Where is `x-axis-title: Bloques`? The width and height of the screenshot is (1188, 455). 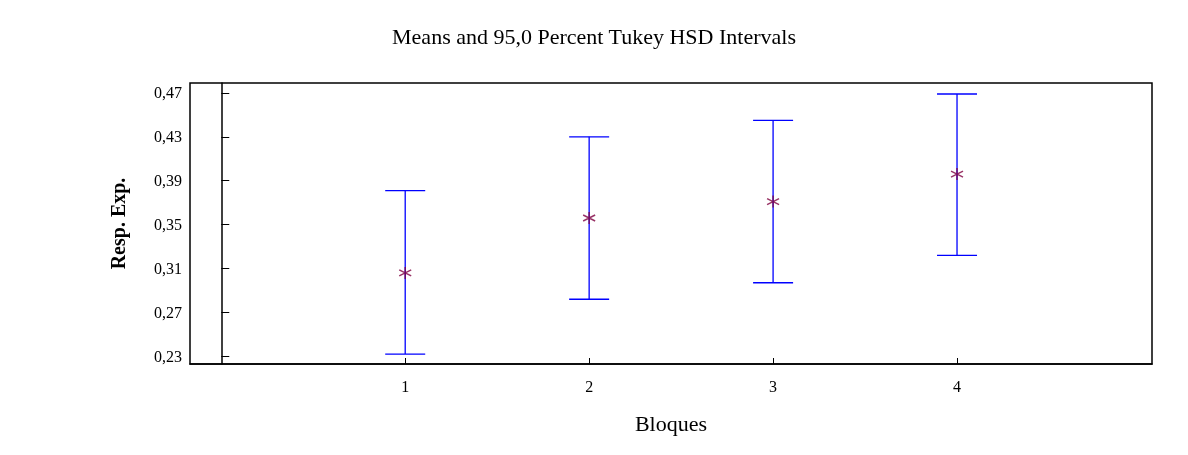
x-axis-title: Bloques is located at coordinates (671, 423).